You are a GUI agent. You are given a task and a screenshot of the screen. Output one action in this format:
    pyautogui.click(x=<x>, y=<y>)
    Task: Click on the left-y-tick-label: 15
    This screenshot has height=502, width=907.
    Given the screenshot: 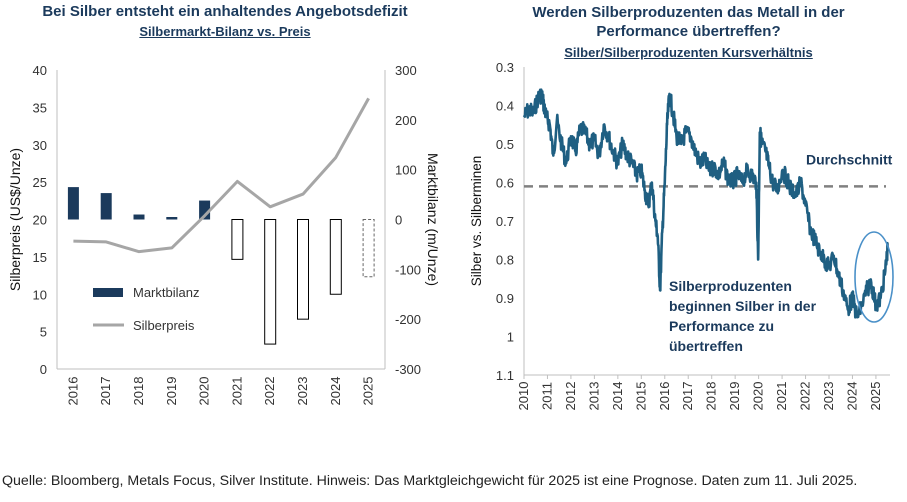 What is the action you would take?
    pyautogui.click(x=40, y=257)
    